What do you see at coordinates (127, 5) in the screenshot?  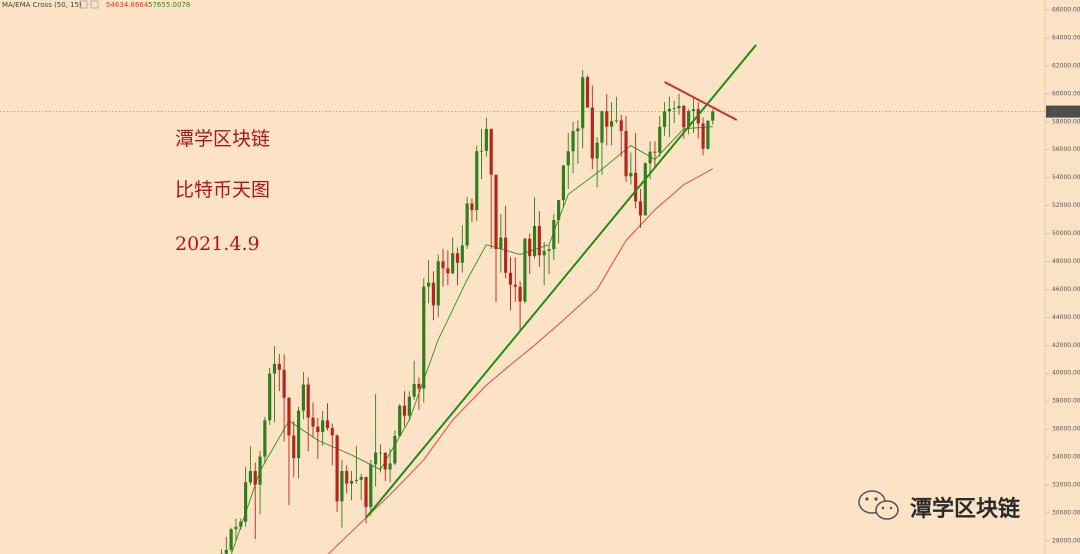 I see `indicator-value: 54634.8664` at bounding box center [127, 5].